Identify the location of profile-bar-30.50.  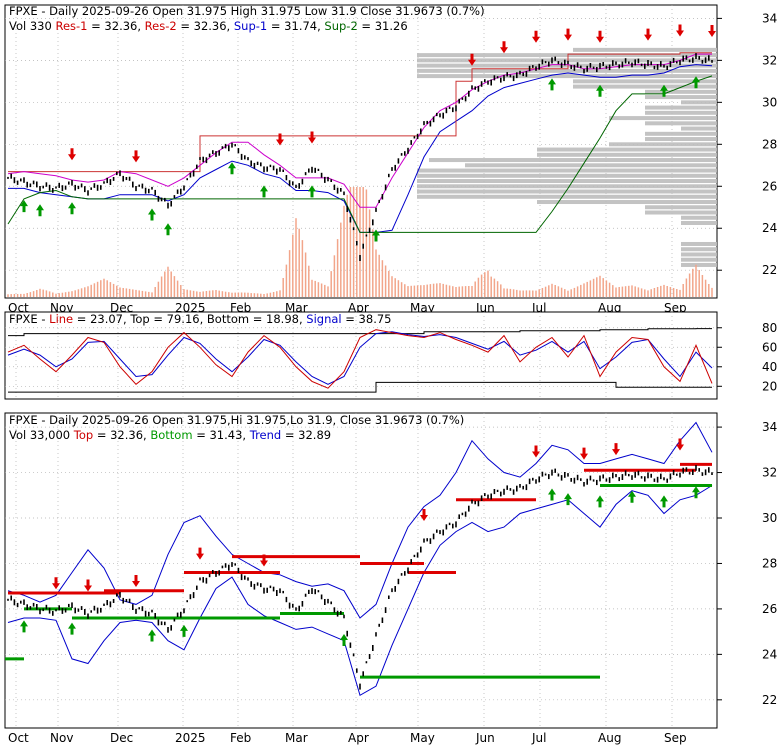
(681, 91).